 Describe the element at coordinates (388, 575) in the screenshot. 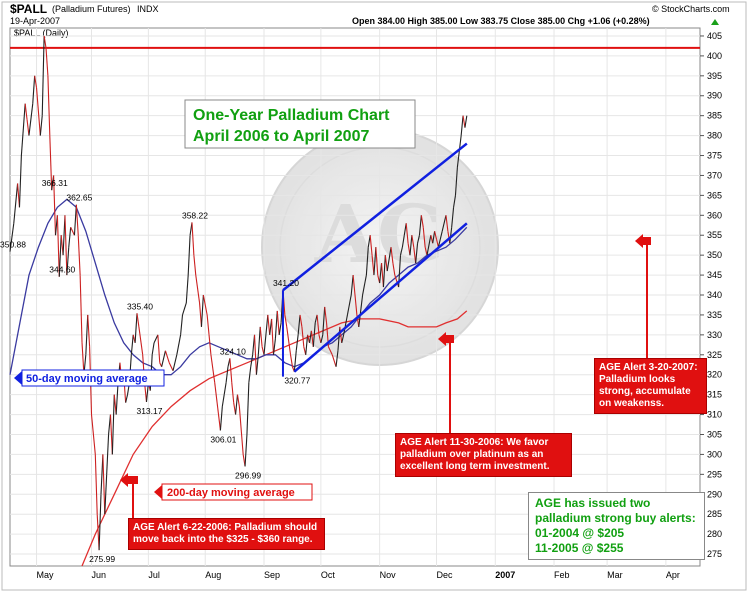

I see `x-tick-label: Nov` at that location.